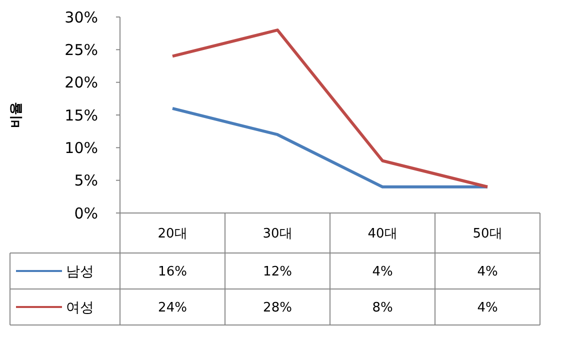 The height and width of the screenshot is (351, 571). Describe the element at coordinates (81, 83) in the screenshot. I see `y-tick-label: 20%` at that location.